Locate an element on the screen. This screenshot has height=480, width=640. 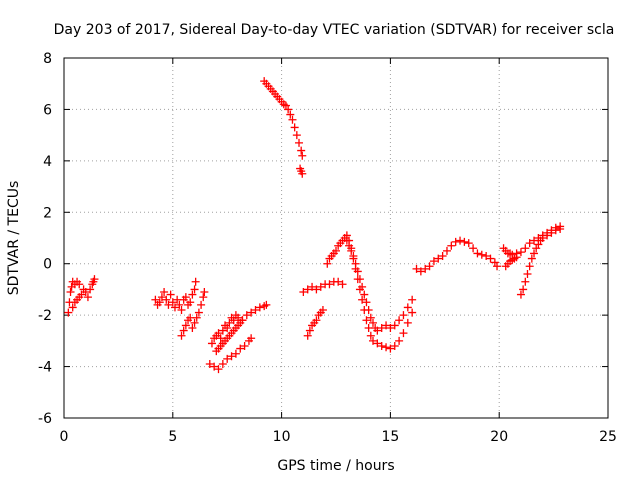
series-track-r is located at coordinates (540, 262).